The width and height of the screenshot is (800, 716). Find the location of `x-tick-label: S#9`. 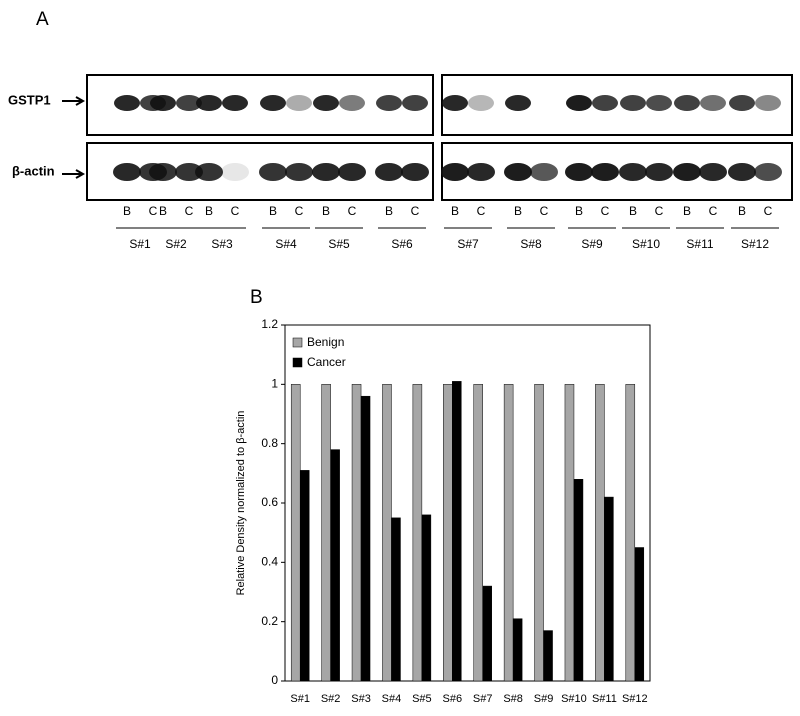

x-tick-label: S#9 is located at coordinates (544, 699).